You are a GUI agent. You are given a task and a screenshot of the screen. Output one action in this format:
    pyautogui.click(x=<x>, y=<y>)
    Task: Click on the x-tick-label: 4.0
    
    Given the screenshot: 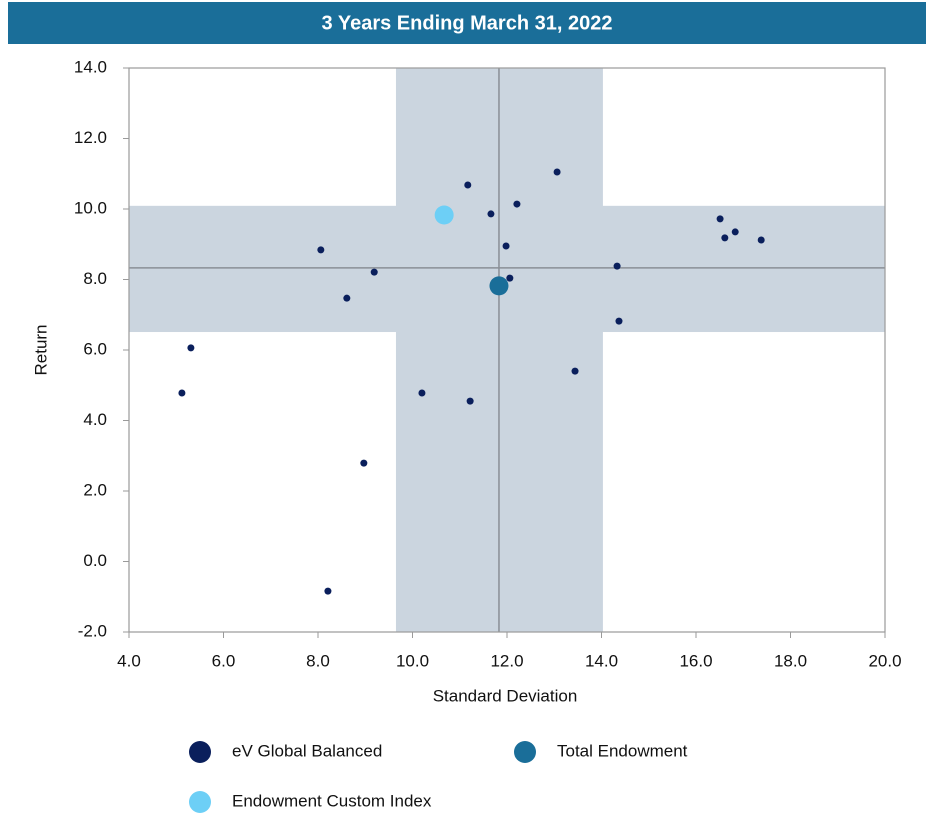 What is the action you would take?
    pyautogui.click(x=129, y=660)
    